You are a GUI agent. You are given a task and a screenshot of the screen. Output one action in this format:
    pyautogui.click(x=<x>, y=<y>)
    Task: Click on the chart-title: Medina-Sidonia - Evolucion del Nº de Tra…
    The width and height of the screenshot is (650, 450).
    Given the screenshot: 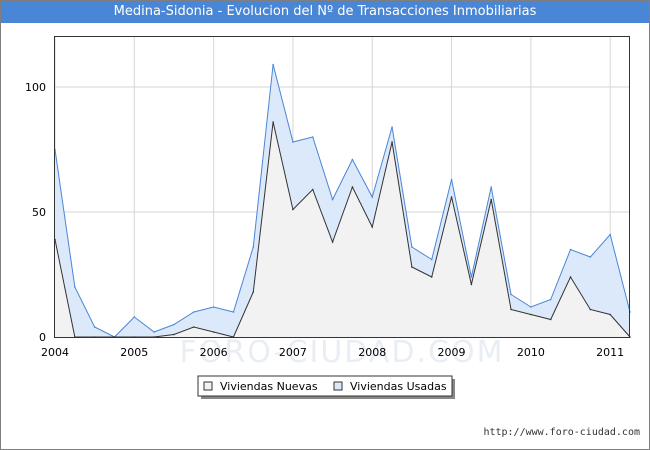 What is the action you would take?
    pyautogui.click(x=325, y=11)
    